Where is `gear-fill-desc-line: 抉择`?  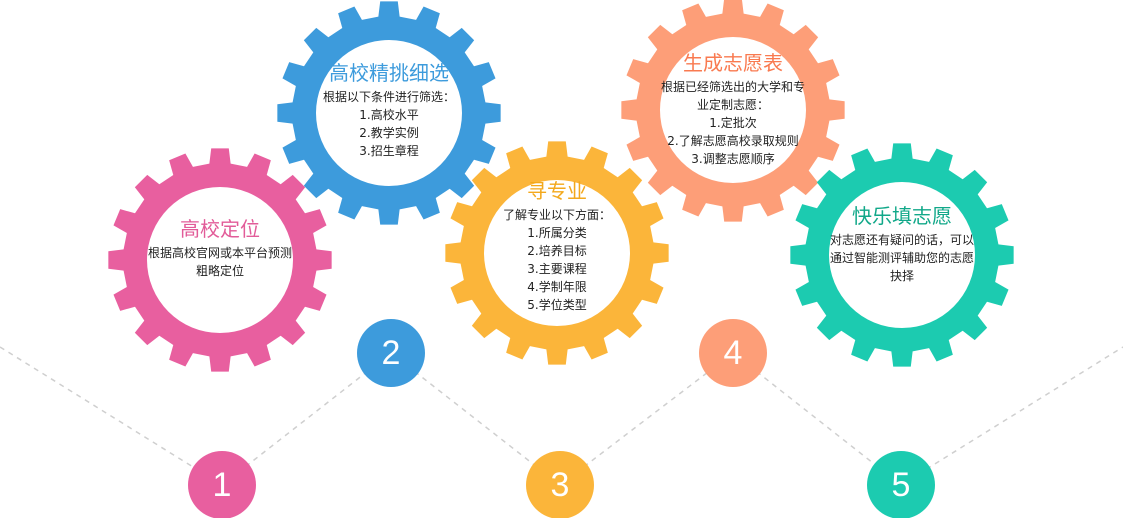
gear-fill-desc-line: 抉择 is located at coordinates (901, 276).